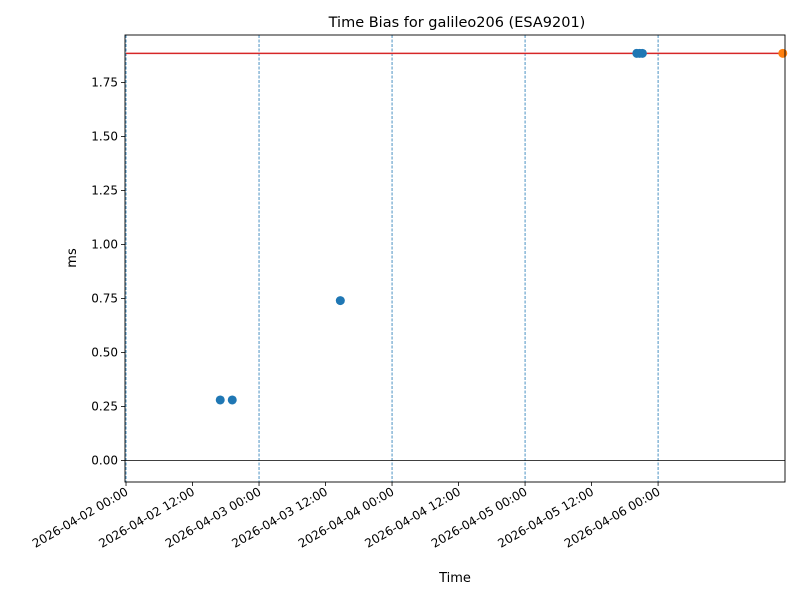 Image resolution: width=800 pixels, height=600 pixels. I want to click on y-tick-label: 1.25, so click(104, 190).